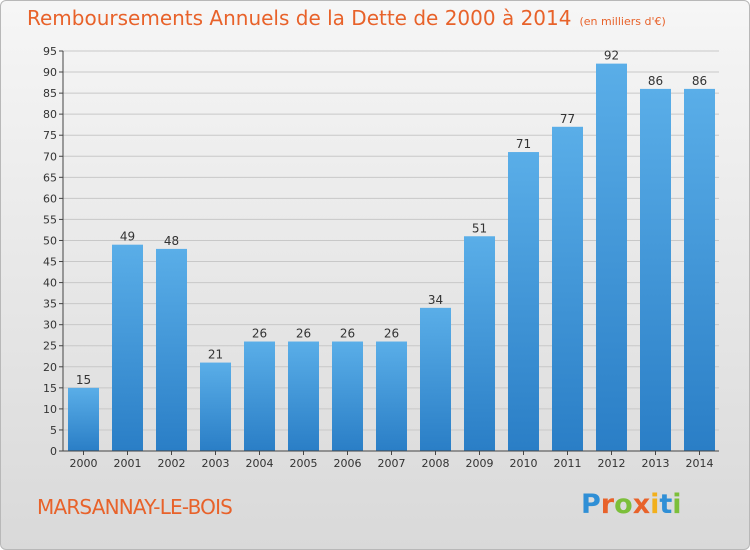  I want to click on x-tick-label: 2007, so click(392, 463).